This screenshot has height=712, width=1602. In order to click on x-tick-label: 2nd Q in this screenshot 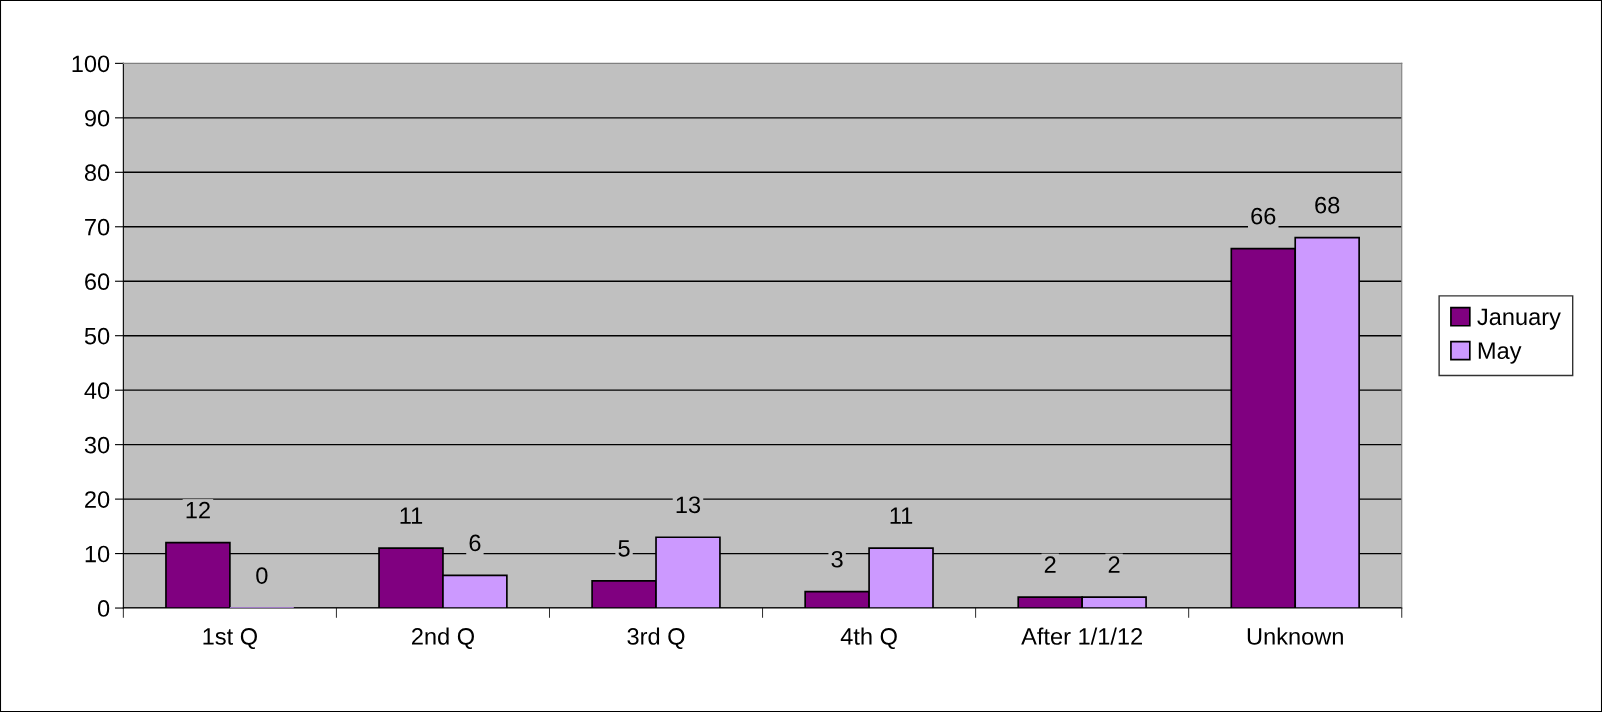, I will do `click(442, 638)`.